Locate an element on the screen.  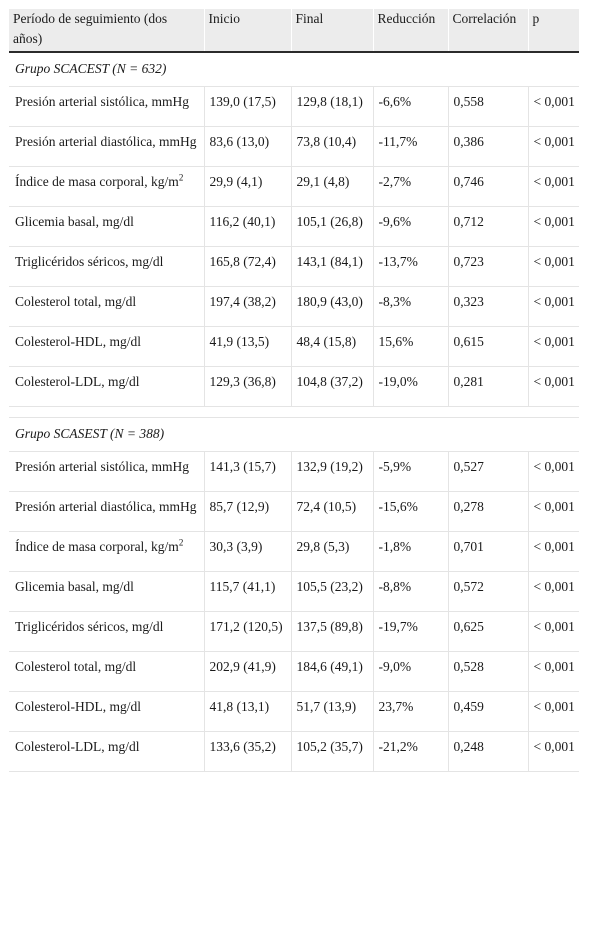
cell-reduccion: -8,3% is located at coordinates (411, 306).